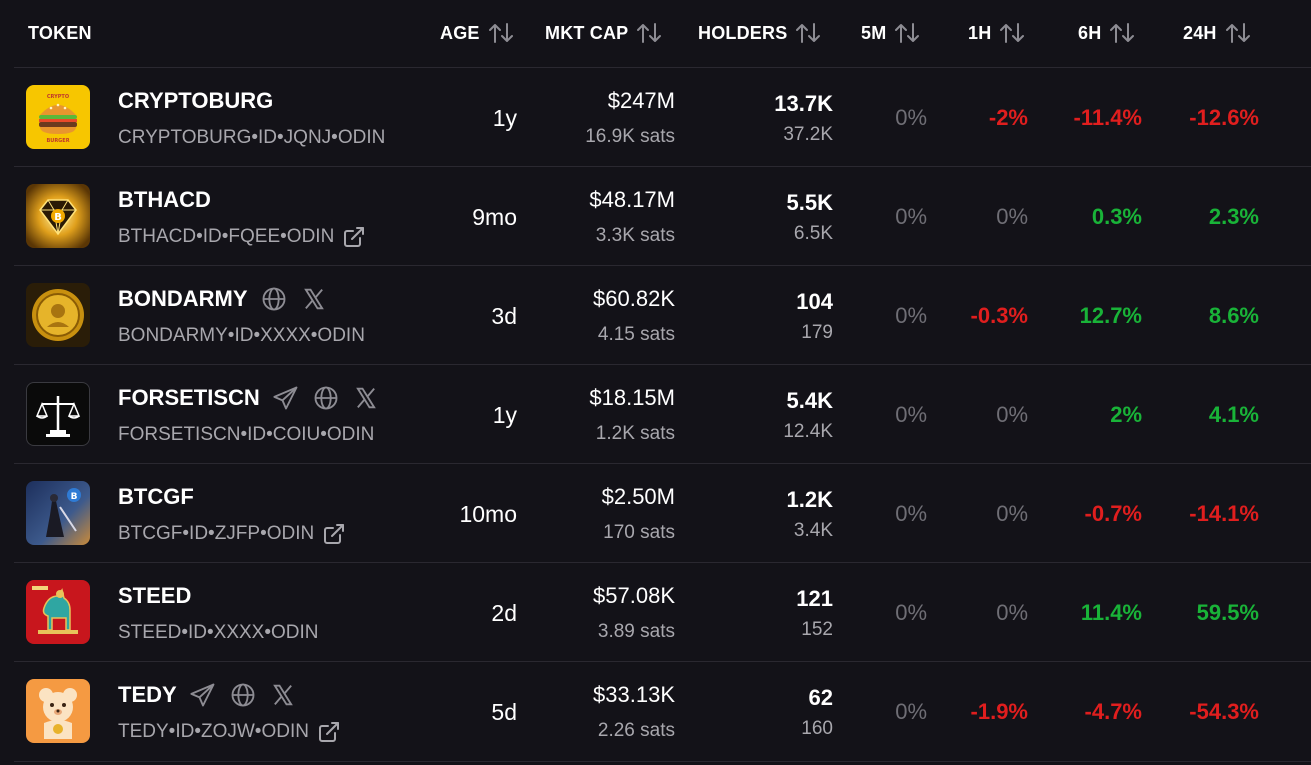 The height and width of the screenshot is (765, 1311). Describe the element at coordinates (999, 711) in the screenshot. I see `change-1h: -1.9%` at that location.